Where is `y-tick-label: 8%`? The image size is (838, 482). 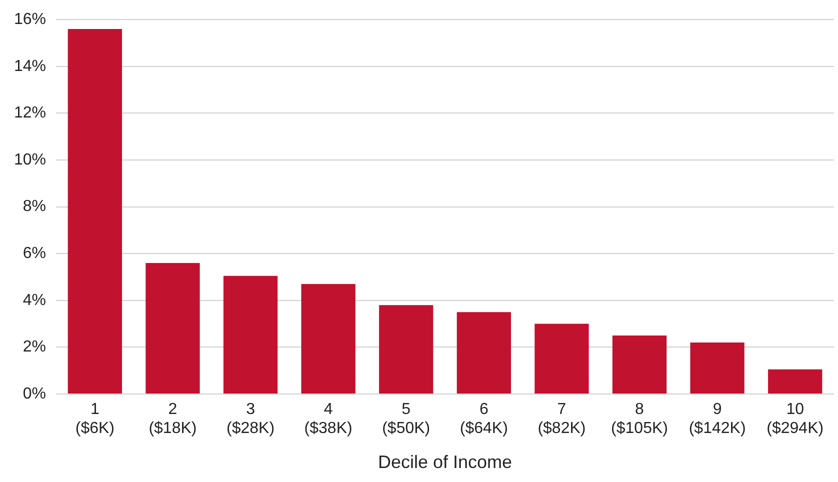 y-tick-label: 8% is located at coordinates (34, 207).